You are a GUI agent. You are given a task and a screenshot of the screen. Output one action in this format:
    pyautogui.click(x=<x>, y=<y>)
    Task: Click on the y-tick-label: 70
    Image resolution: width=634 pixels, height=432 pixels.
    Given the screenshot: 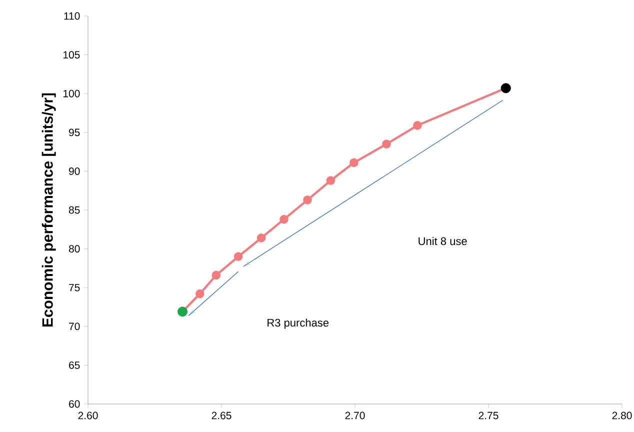 What is the action you would take?
    pyautogui.click(x=74, y=326)
    